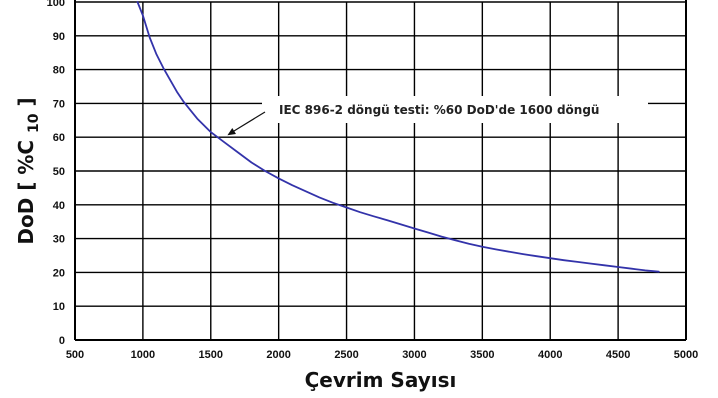  Describe the element at coordinates (278, 355) in the screenshot. I see `x-tick-label: 2000` at that location.